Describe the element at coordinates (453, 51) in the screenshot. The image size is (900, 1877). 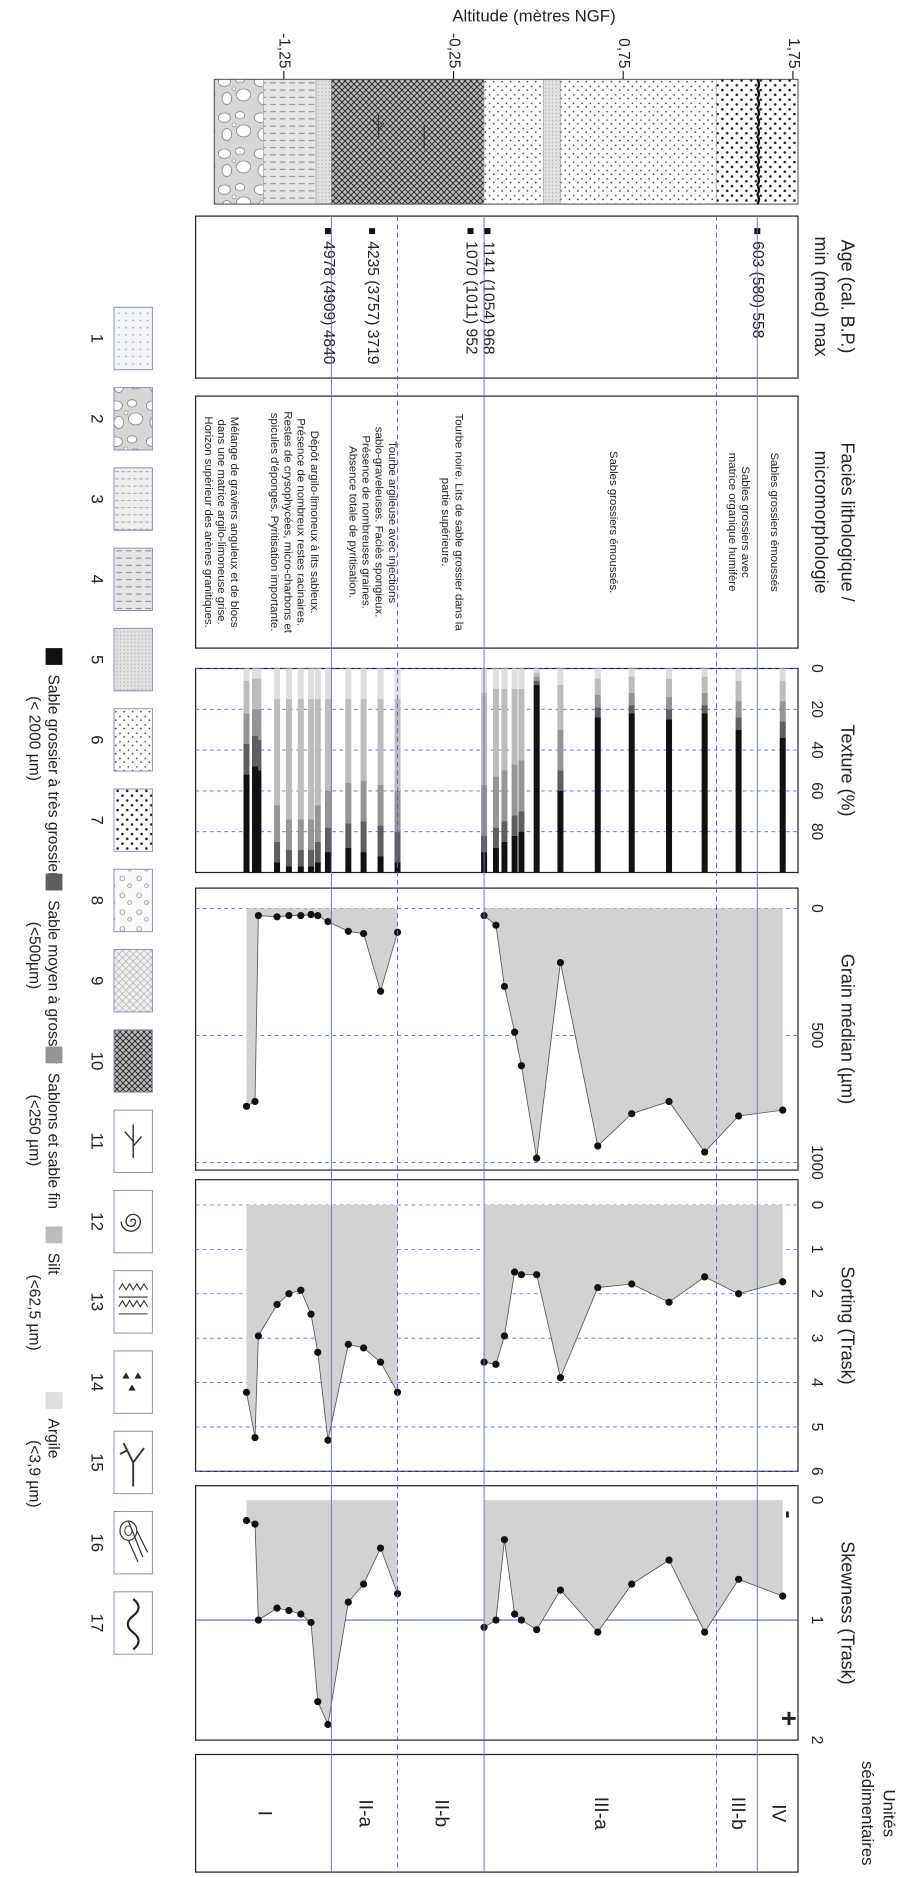
I see `altitude-tick-label: -0,25` at that location.